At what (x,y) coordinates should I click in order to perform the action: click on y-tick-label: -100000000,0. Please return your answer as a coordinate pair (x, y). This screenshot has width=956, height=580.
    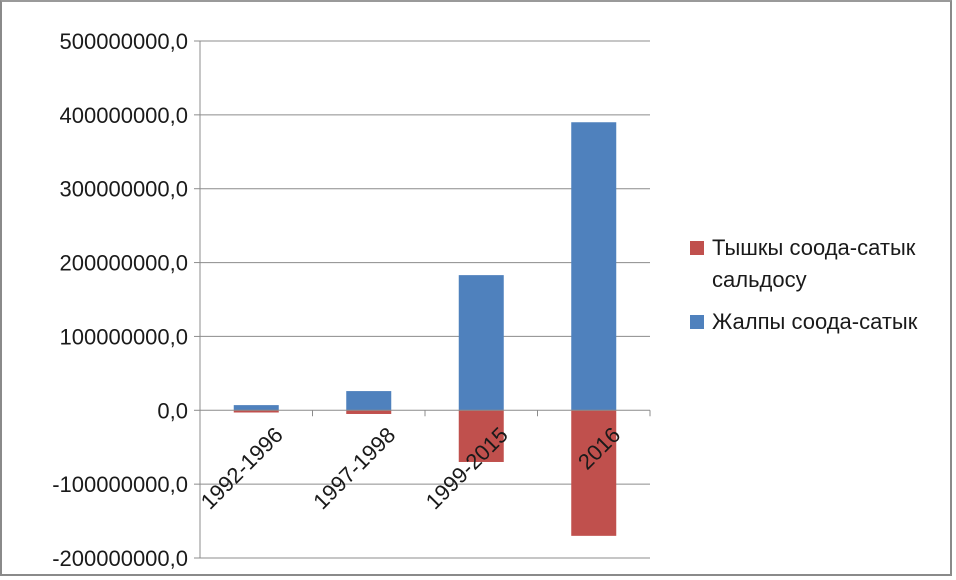
    Looking at the image, I should click on (120, 484).